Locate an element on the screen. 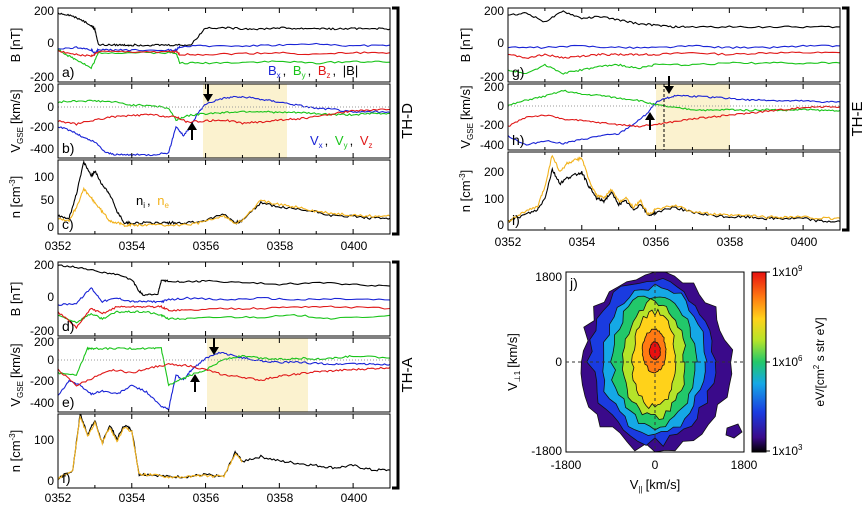  ytick-h-200: 200 is located at coordinates (494, 87).